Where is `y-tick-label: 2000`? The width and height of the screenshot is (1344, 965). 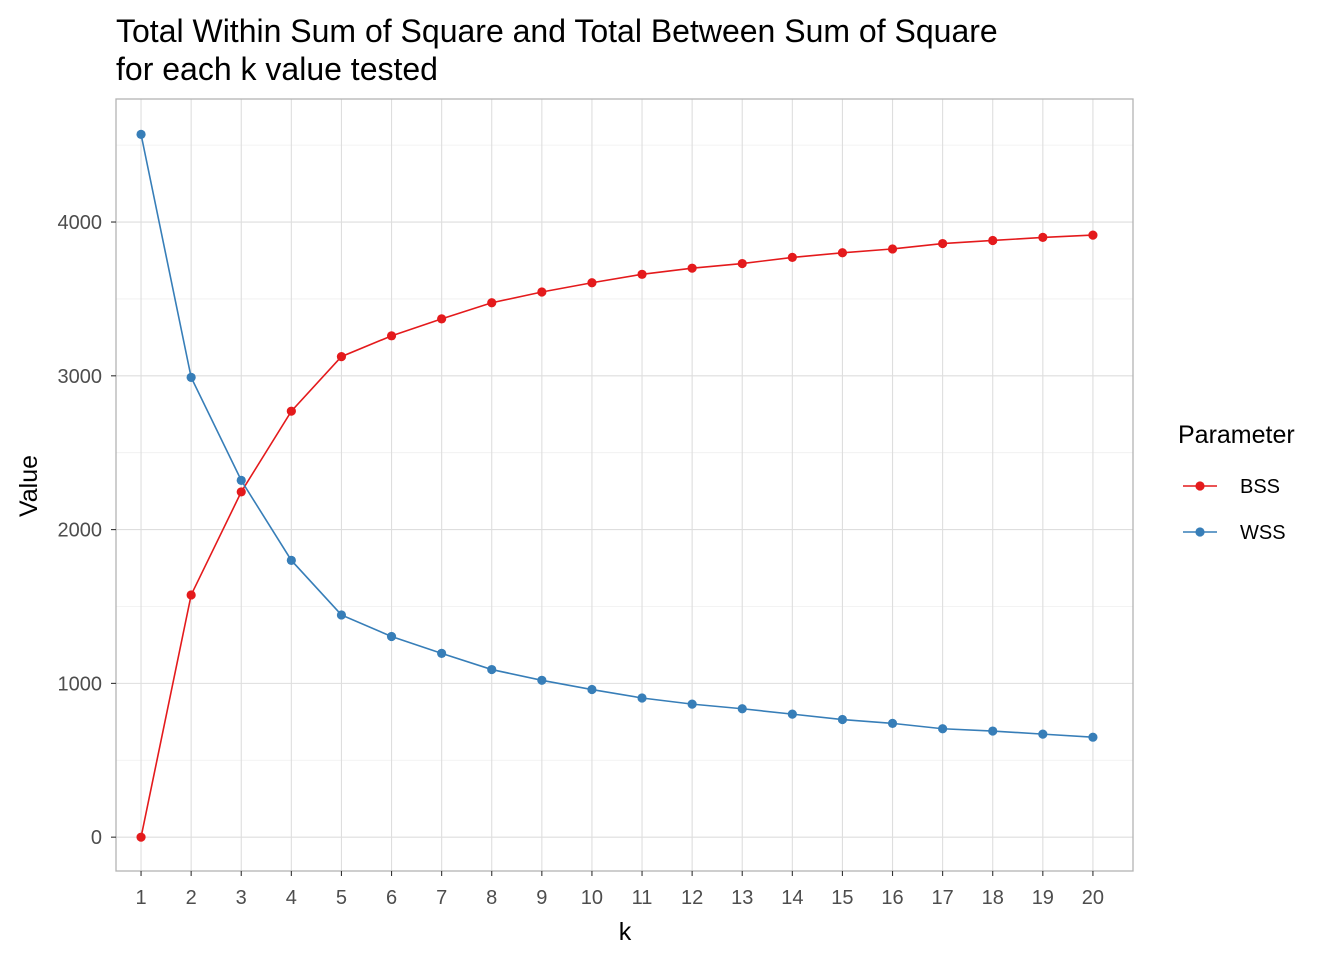
y-tick-label: 2000 is located at coordinates (80, 531).